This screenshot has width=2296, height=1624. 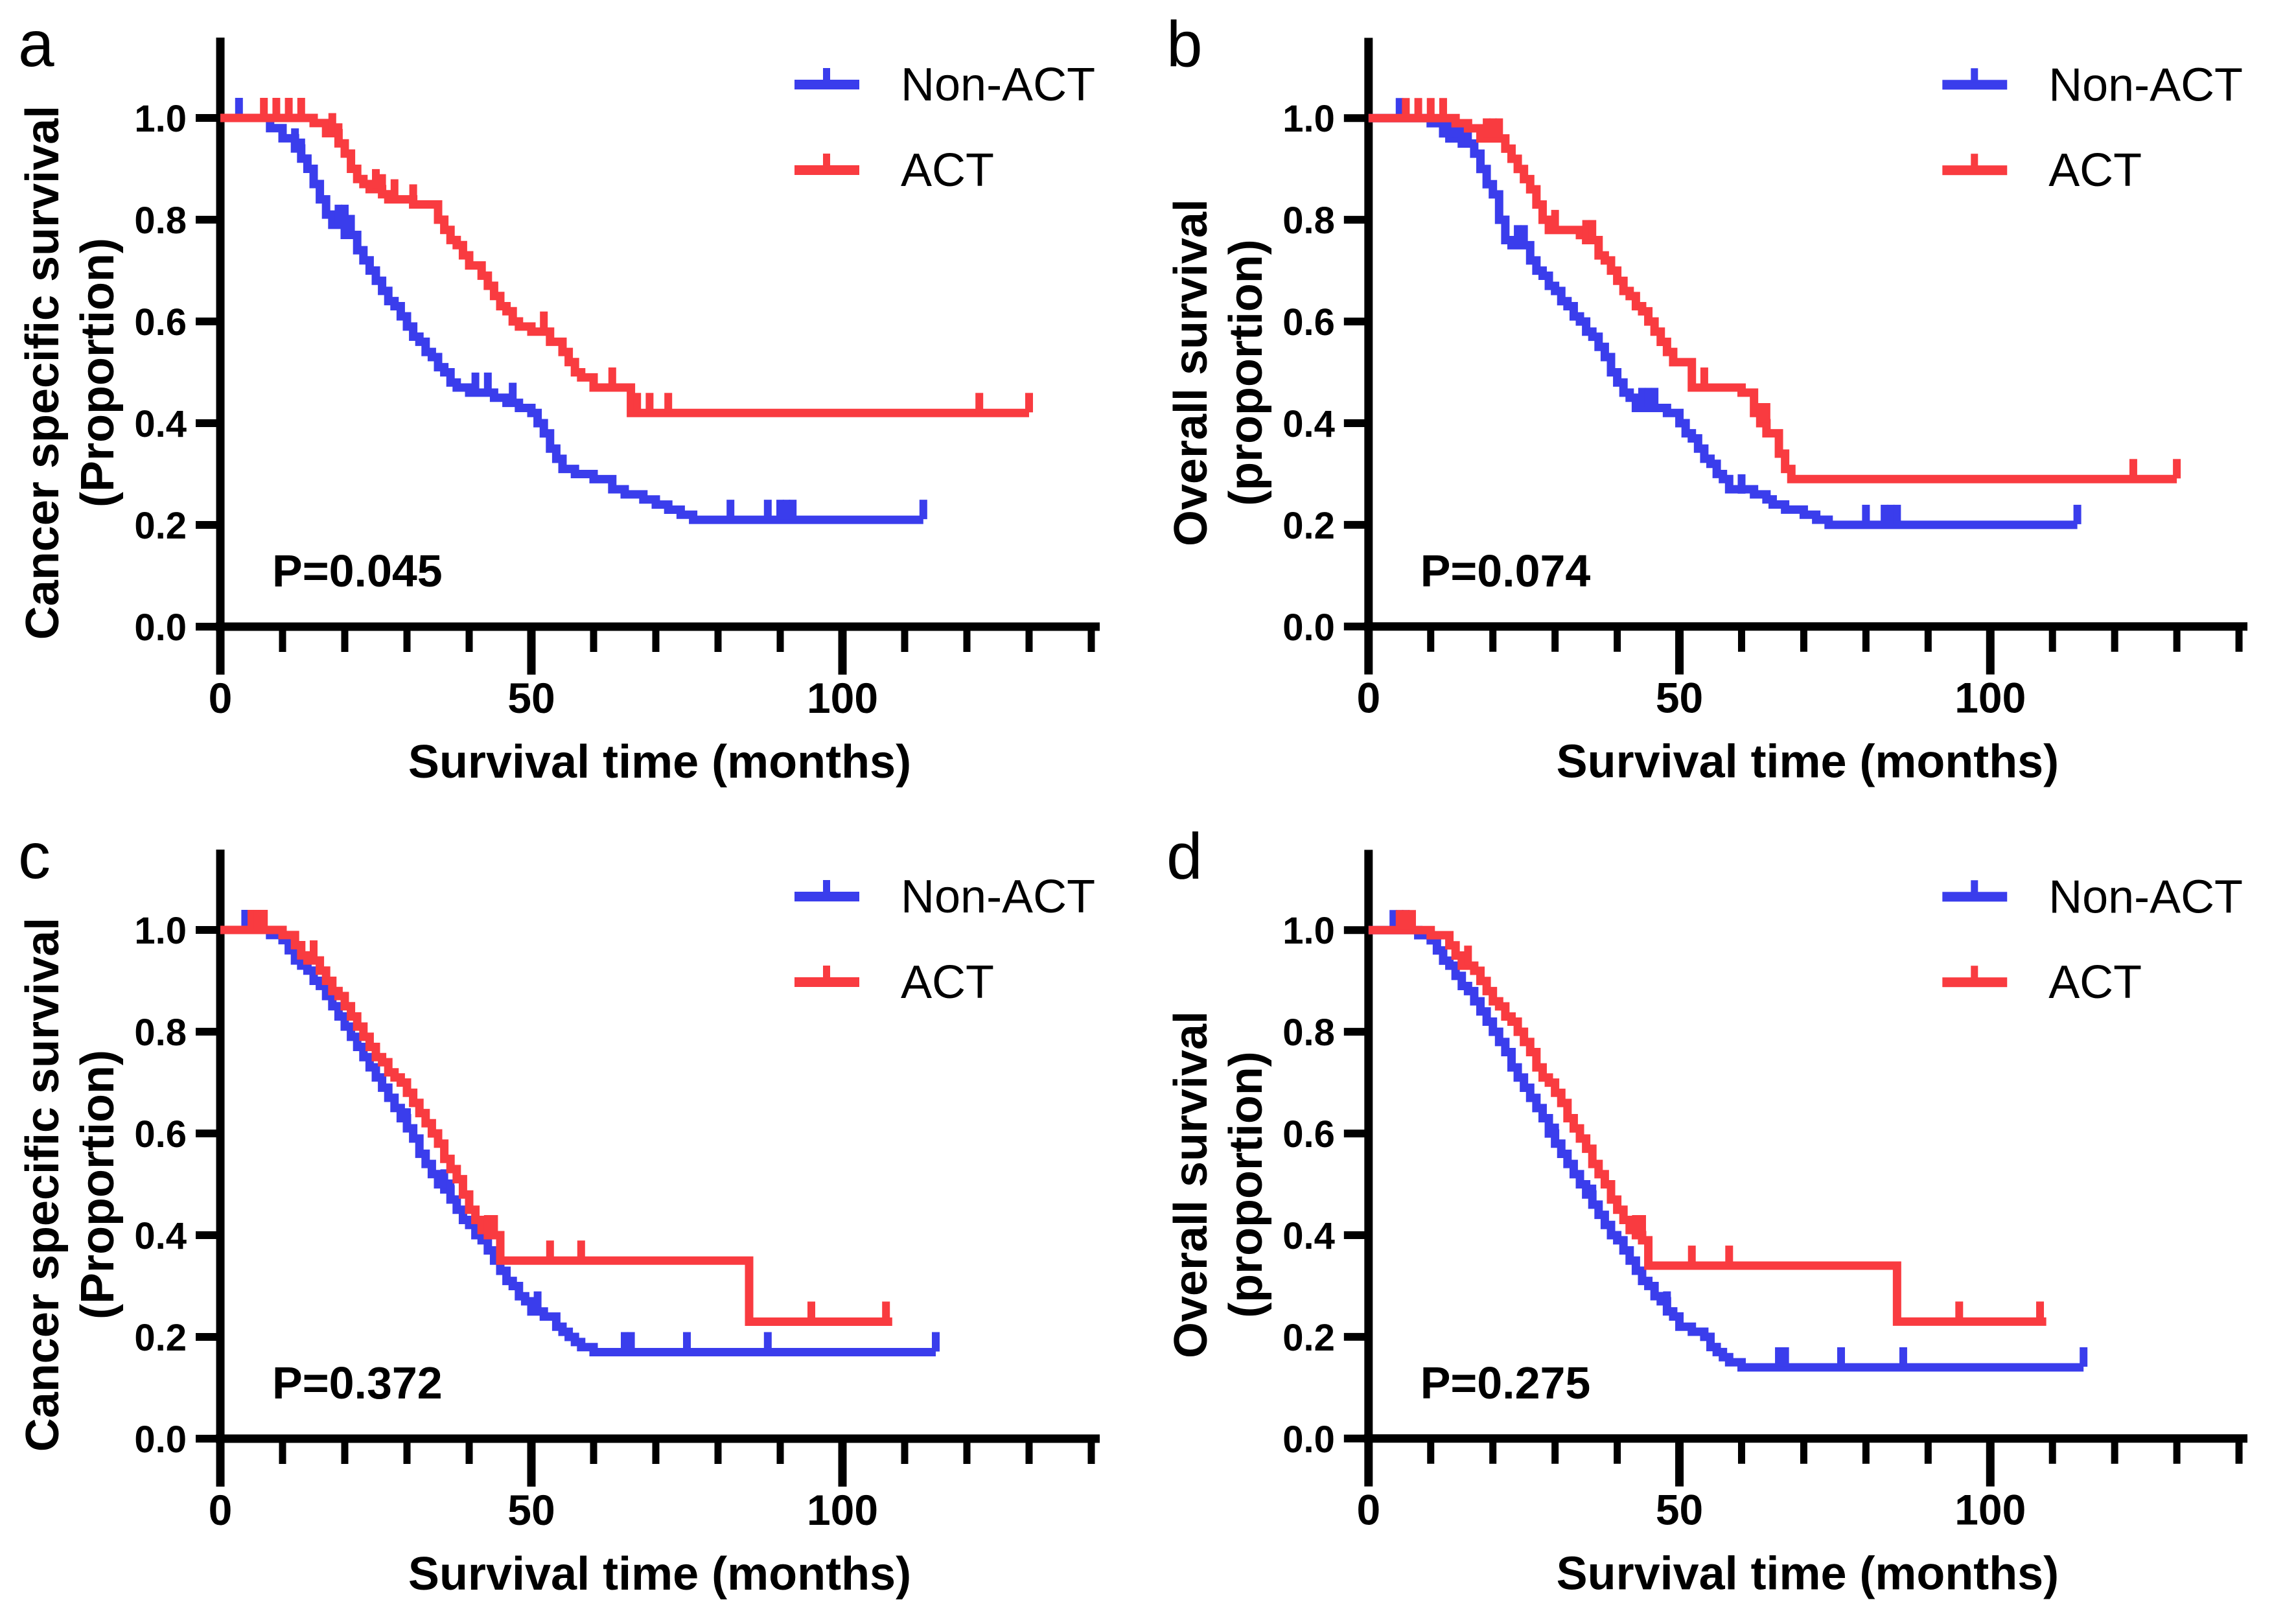 What do you see at coordinates (357, 571) in the screenshot?
I see `p-value-label: P=0.045` at bounding box center [357, 571].